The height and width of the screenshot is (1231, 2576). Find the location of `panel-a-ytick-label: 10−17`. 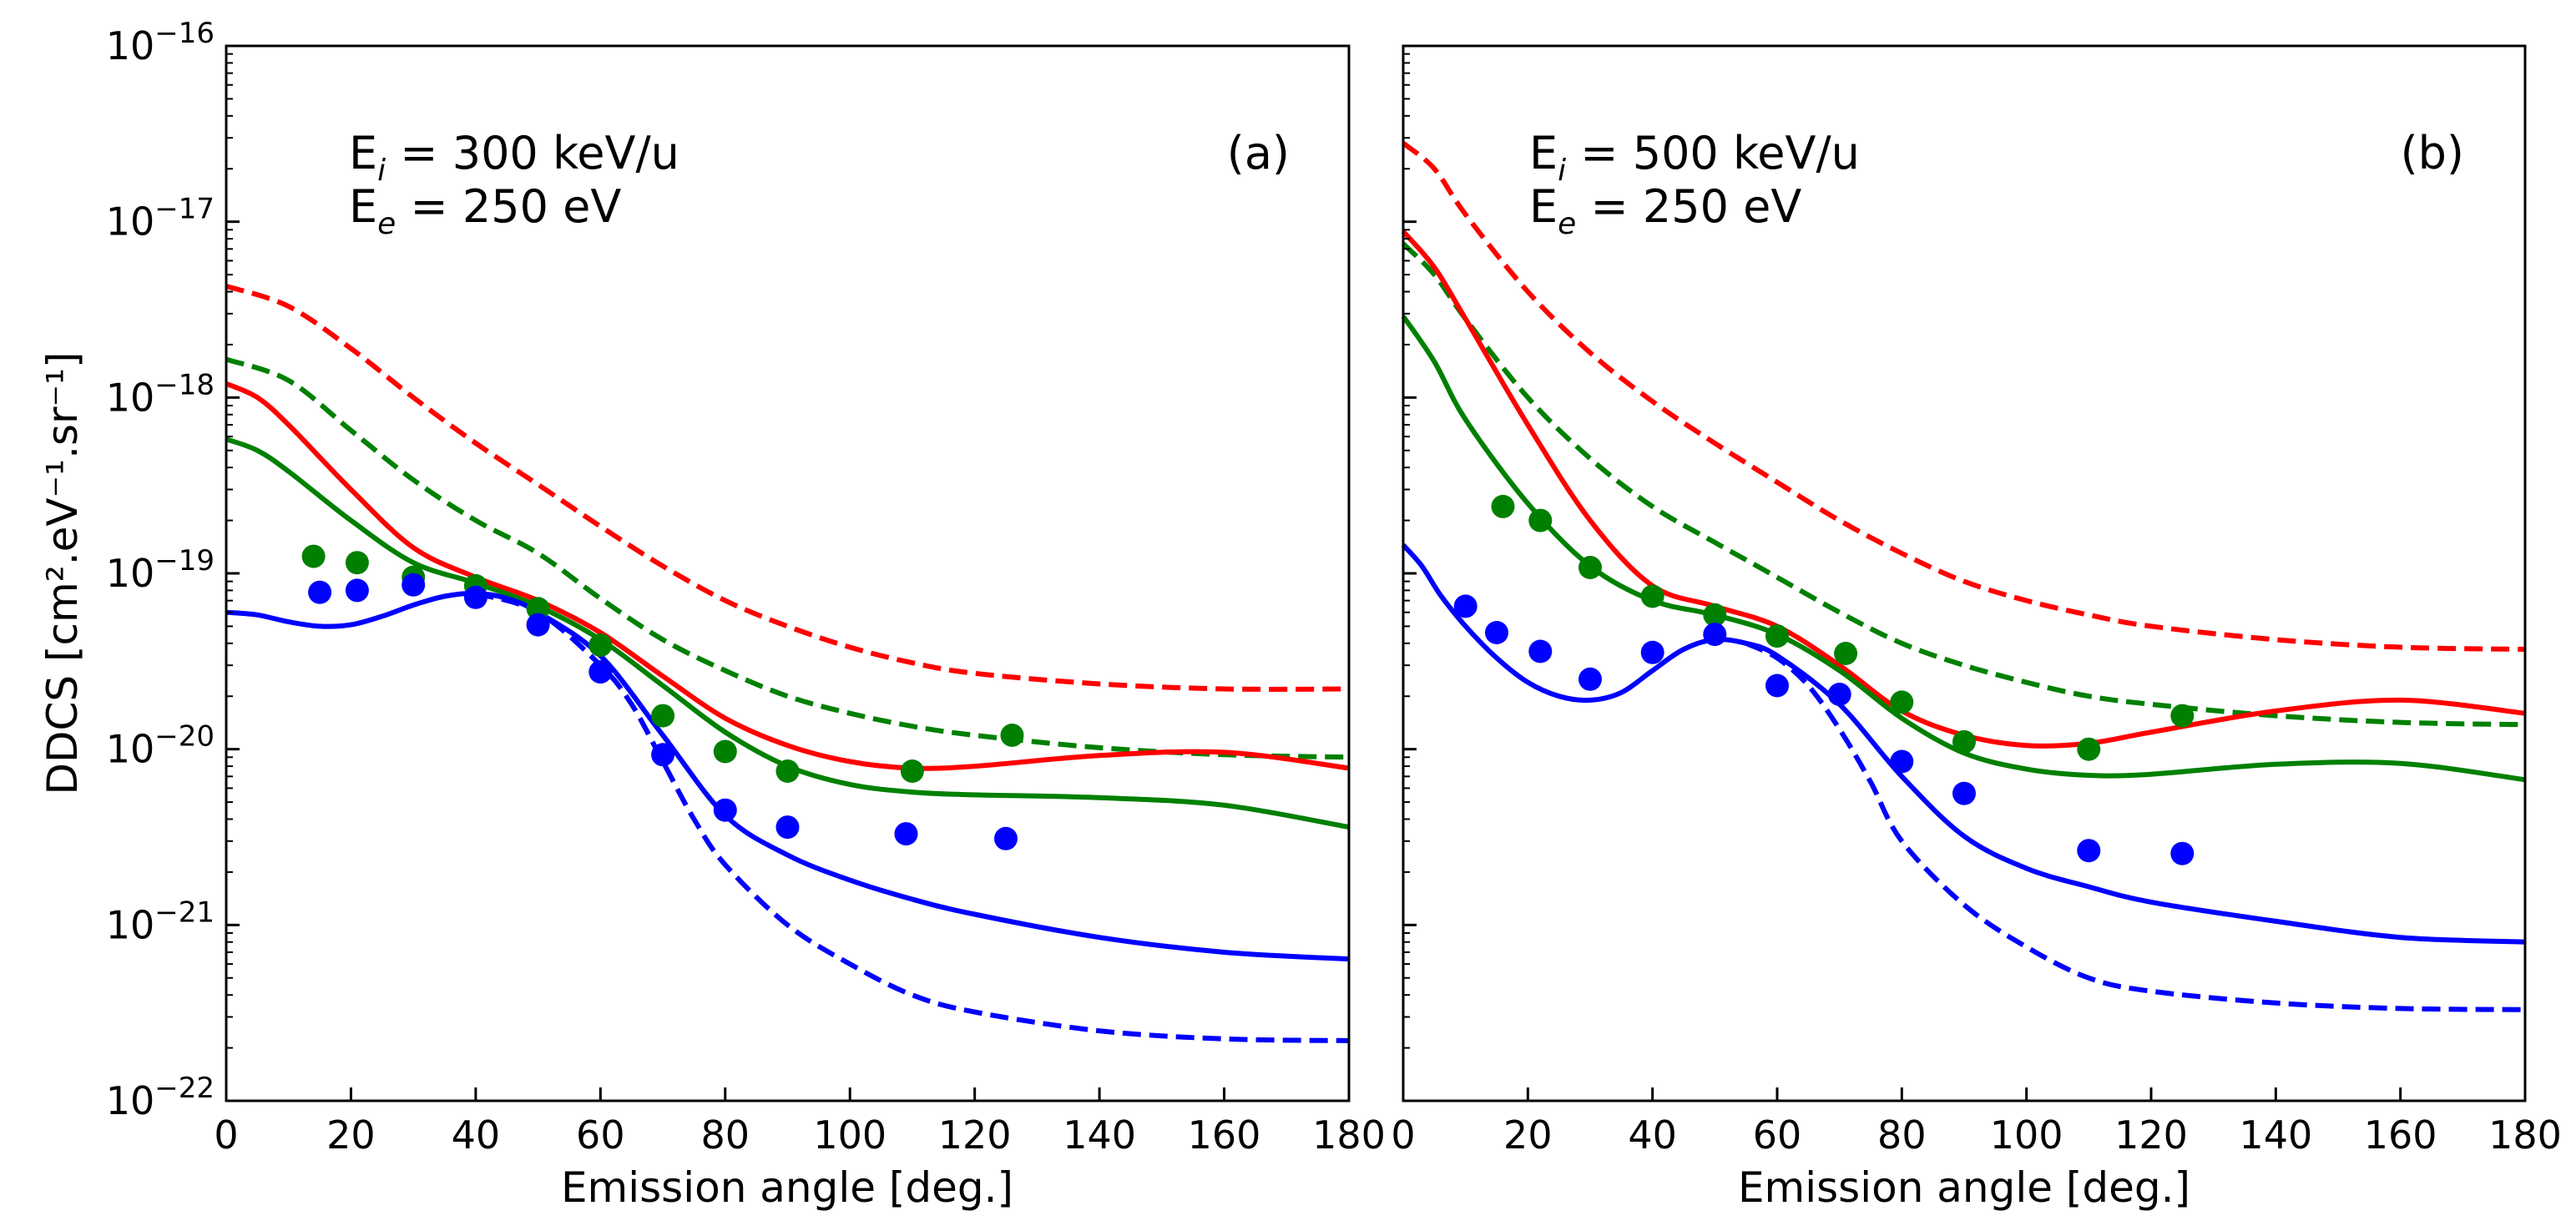

panel-a-ytick-label: 10−17 is located at coordinates (160, 219).